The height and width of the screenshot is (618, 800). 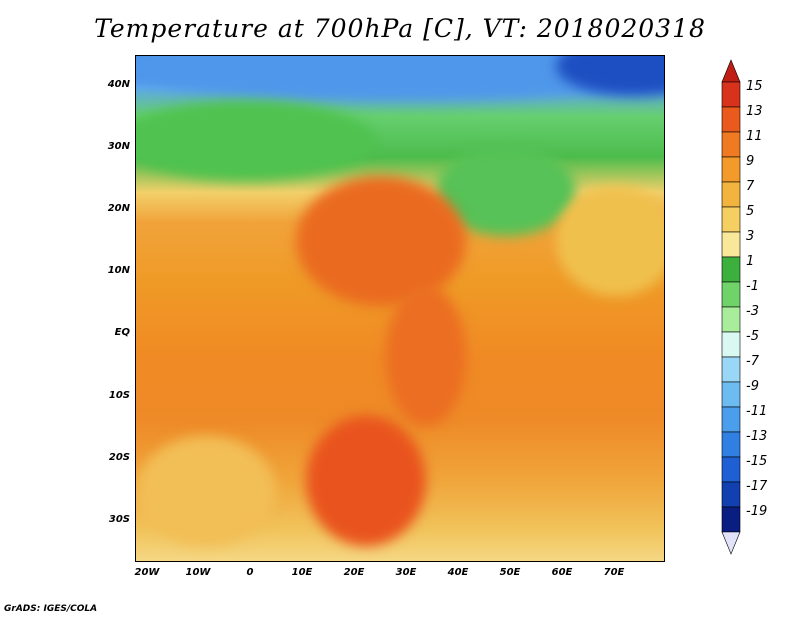 What do you see at coordinates (366, 481) in the screenshot?
I see `shade-southern-africa` at bounding box center [366, 481].